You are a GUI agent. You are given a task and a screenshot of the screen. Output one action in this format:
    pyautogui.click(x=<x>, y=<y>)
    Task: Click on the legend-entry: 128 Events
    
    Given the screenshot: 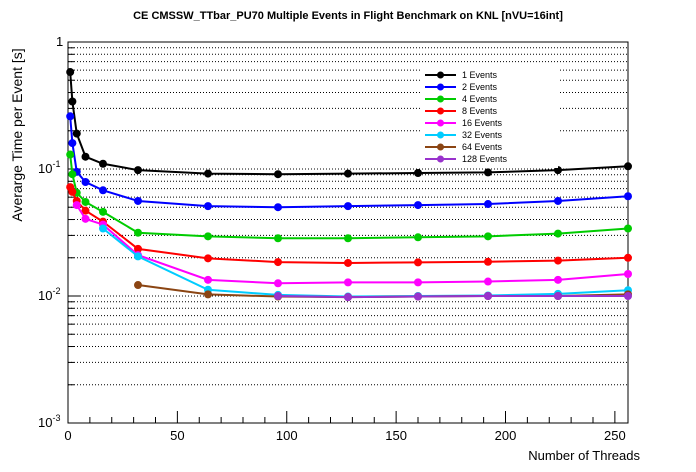 What is the action you would take?
    pyautogui.click(x=466, y=159)
    